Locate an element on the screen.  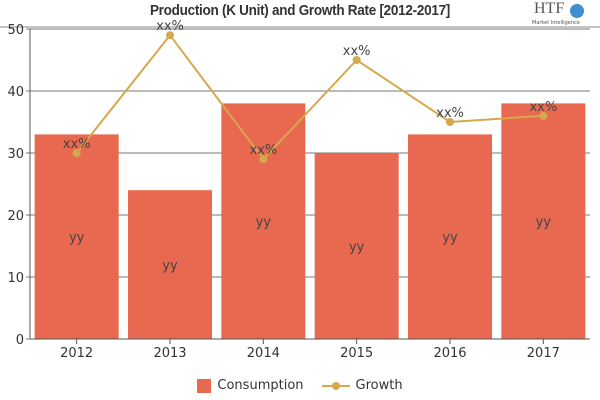
legend-label: Consumption is located at coordinates (260, 385).